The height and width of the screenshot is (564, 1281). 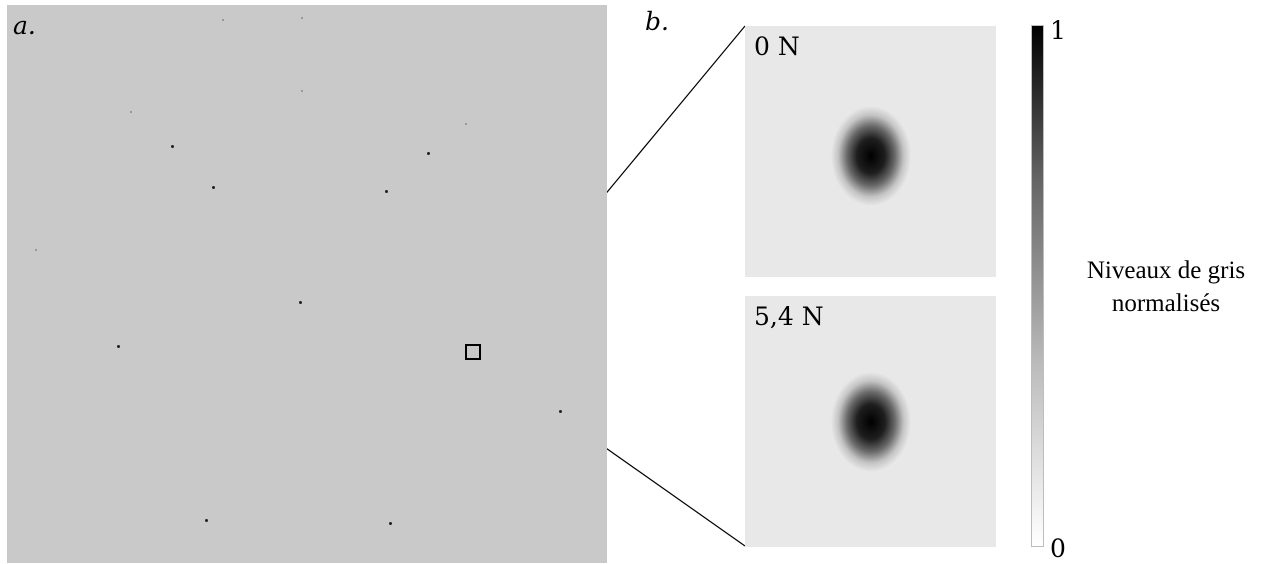 I want to click on inset-0N-label: 0 N, so click(x=777, y=46).